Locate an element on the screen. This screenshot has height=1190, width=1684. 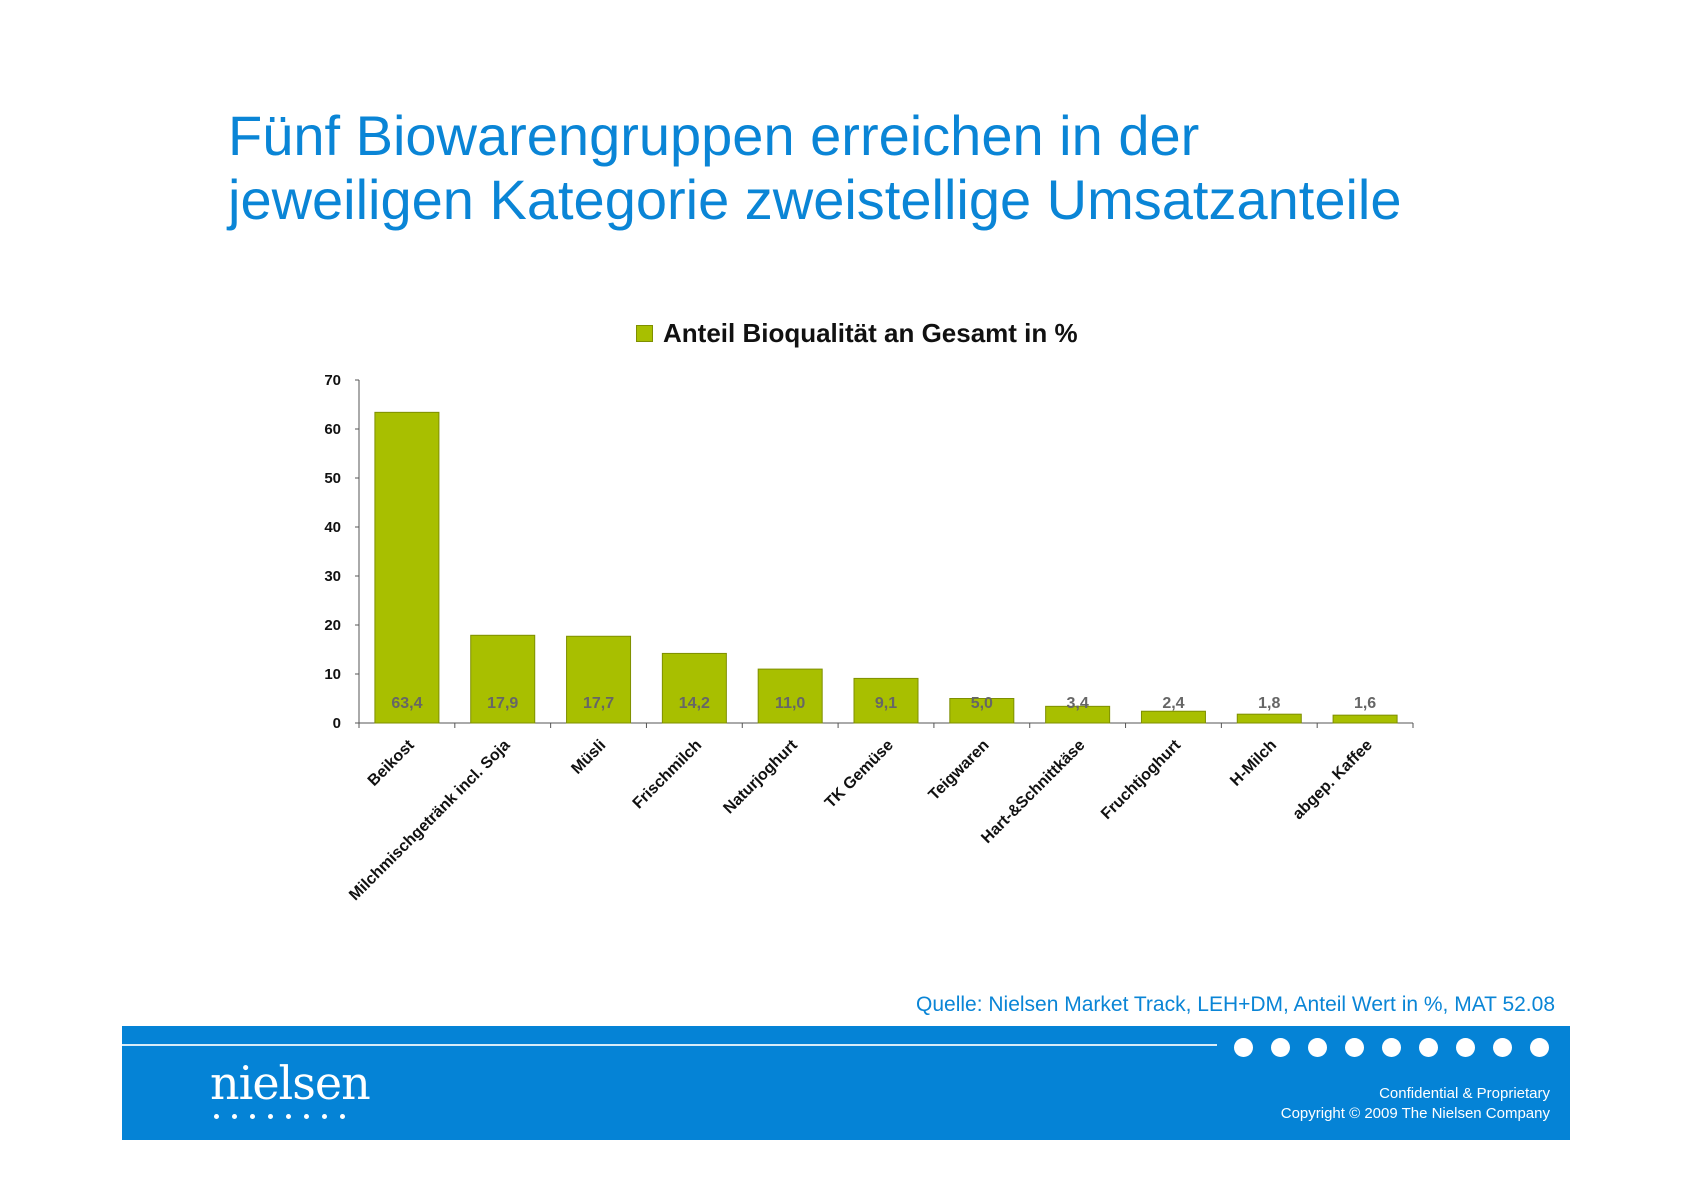
category-label: Müsli is located at coordinates (588, 757).